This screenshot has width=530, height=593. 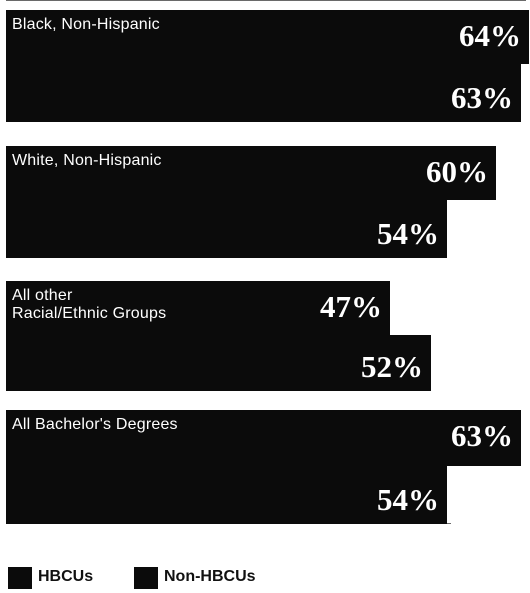 I want to click on category-label-line: White, Non-Hispanic, so click(x=87, y=160).